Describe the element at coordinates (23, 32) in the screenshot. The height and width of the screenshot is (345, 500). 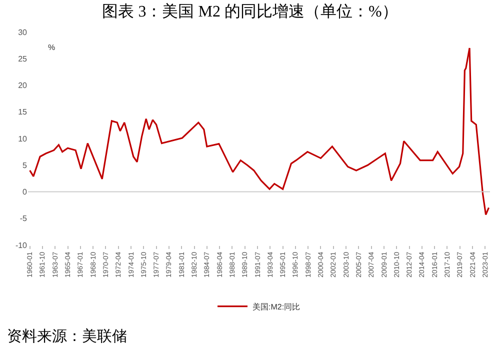
I see `y-tick-label: 30` at that location.